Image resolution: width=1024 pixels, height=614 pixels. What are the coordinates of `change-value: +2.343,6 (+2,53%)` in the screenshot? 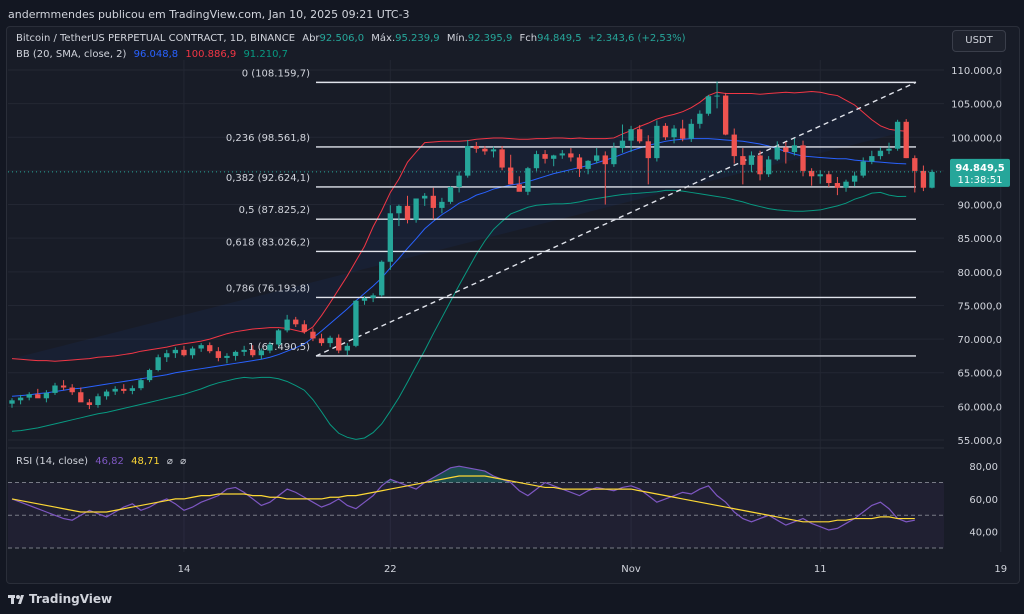 It's located at (636, 38).